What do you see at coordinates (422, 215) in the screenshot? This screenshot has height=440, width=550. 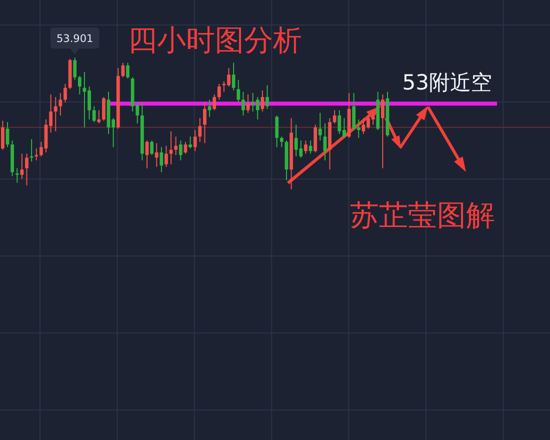 I see `annotation: 苏芷莹图解` at bounding box center [422, 215].